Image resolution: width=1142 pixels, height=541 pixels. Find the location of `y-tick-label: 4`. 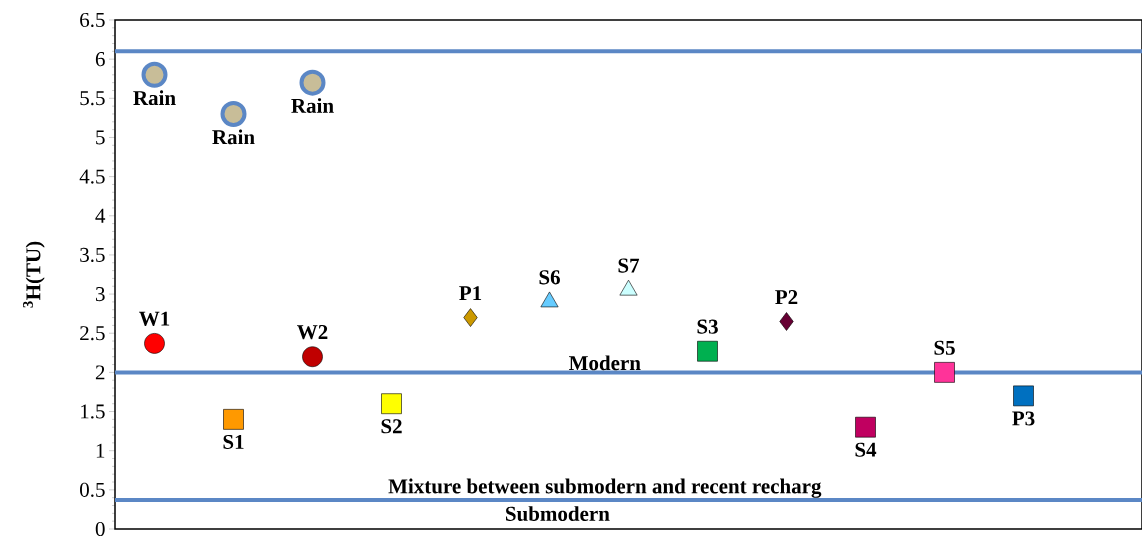

y-tick-label: 4 is located at coordinates (100, 215).